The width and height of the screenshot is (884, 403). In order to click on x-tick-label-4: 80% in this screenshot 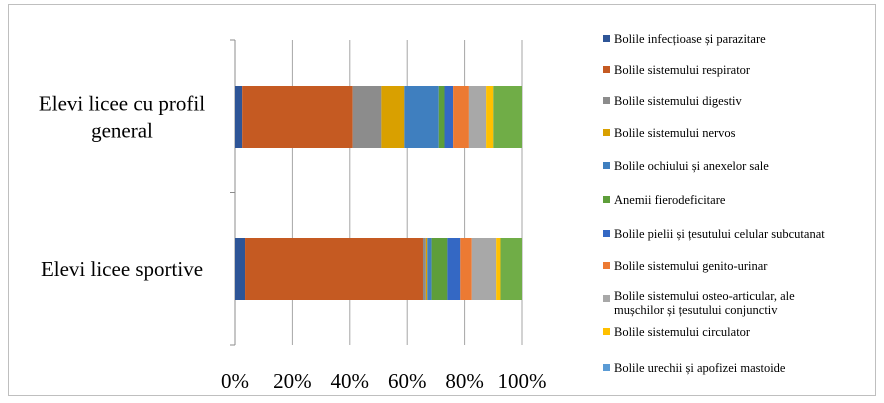, I will do `click(464, 381)`.